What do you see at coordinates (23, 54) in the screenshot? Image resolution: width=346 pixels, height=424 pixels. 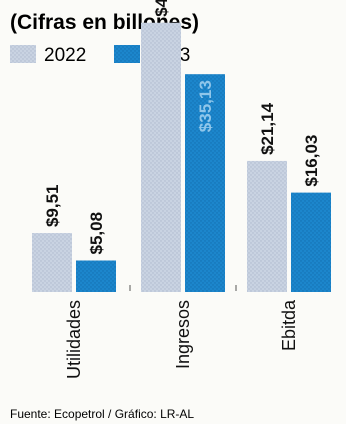 I see `legend-swatch-2022` at bounding box center [23, 54].